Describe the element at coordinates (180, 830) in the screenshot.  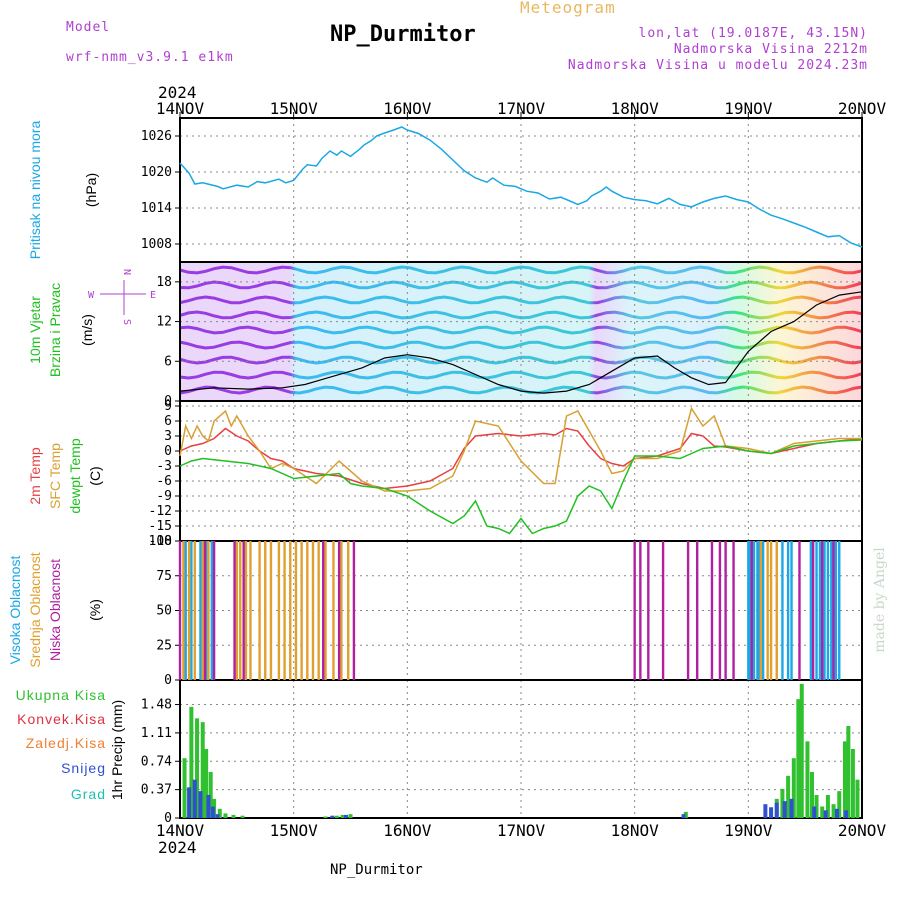
I see `x-tick-label-bottom: 14NOV` at that location.